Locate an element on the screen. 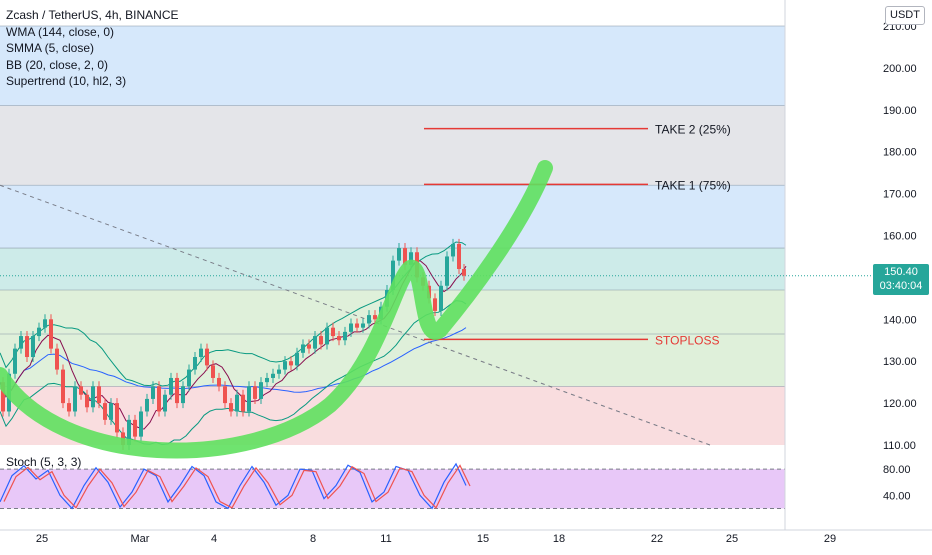 This screenshot has height=555, width=932. legend-supertrend: Supertrend (10, hl2, 3) is located at coordinates (66, 81).